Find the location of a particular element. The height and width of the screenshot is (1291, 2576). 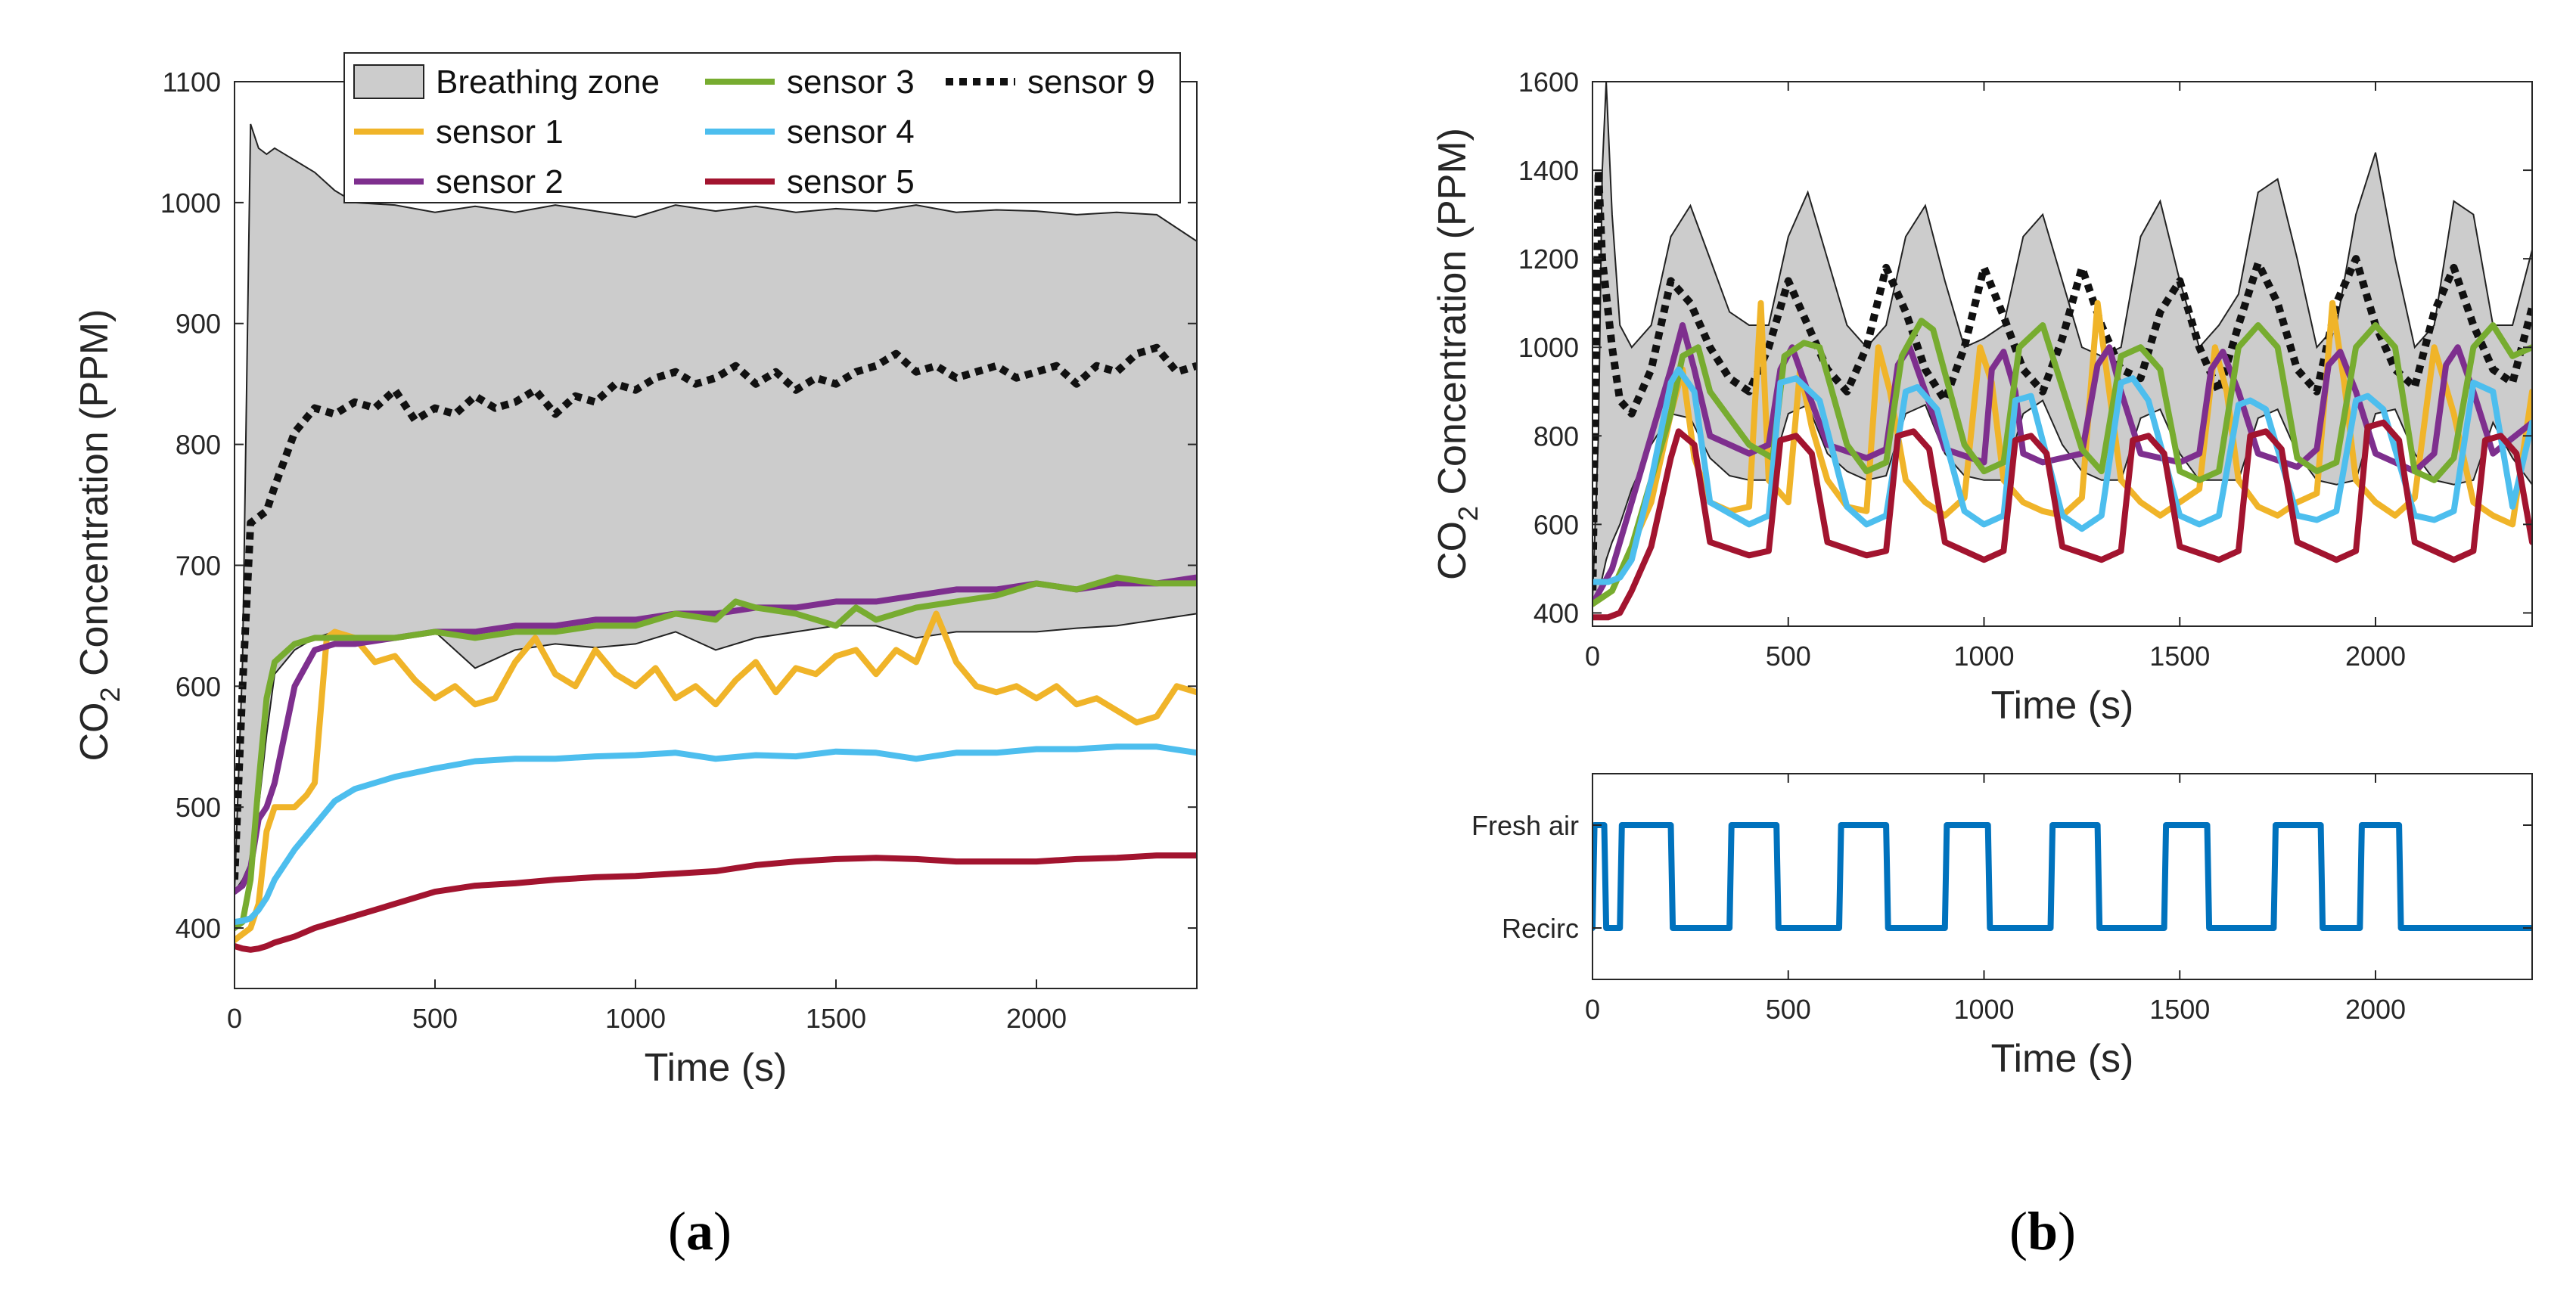

breathing-zone-band is located at coordinates (2062, 344).